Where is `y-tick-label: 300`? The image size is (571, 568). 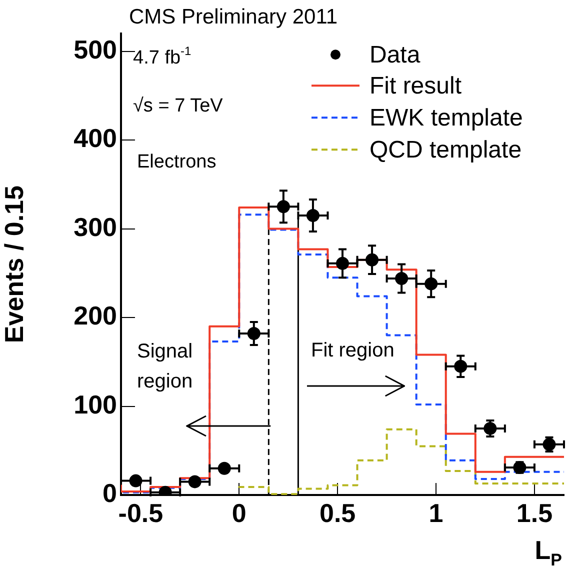
y-tick-label: 300 is located at coordinates (95, 227).